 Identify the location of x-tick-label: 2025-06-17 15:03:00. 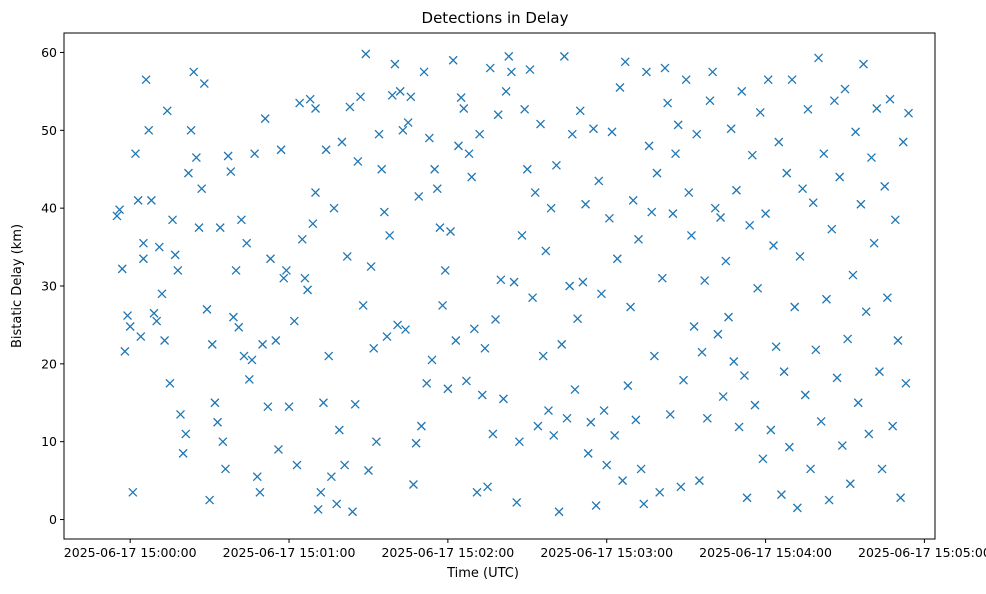
(606, 552).